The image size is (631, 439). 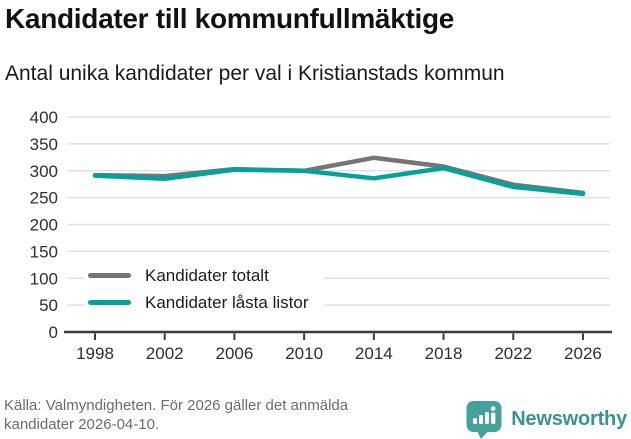 I want to click on svg-text: 2022, so click(x=513, y=353).